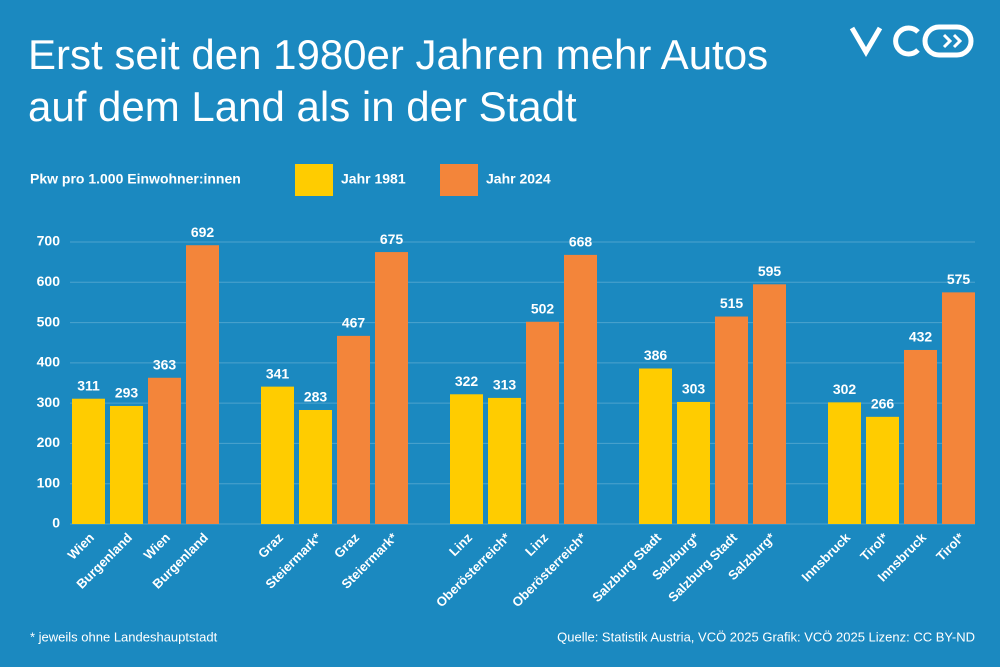 The image size is (1000, 667). What do you see at coordinates (203, 232) in the screenshot?
I see `value-label: 692` at bounding box center [203, 232].